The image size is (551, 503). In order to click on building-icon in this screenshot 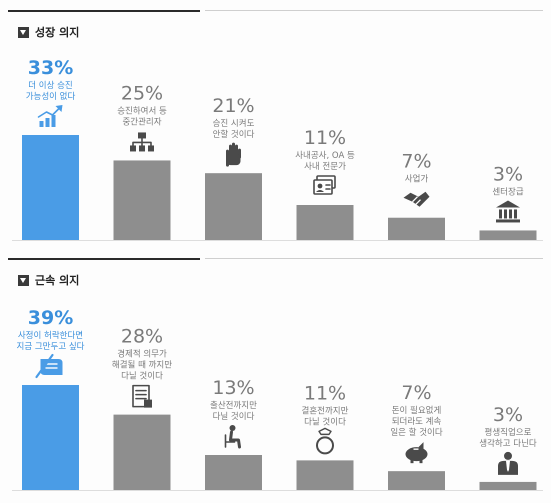, I will do `click(508, 211)`.